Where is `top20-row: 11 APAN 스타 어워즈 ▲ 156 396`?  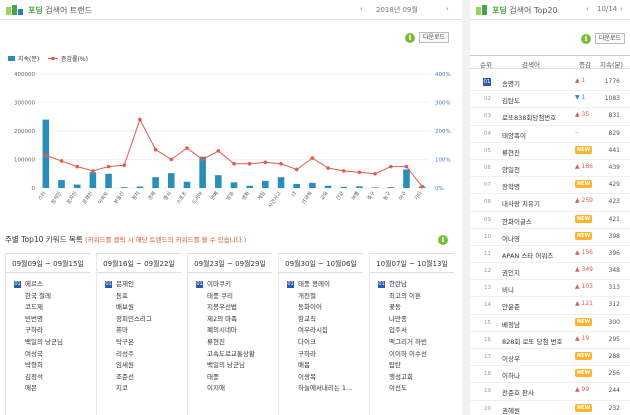 top20-row: 11 APAN 스타 어워즈 ▲ 156 396 is located at coordinates (550, 255).